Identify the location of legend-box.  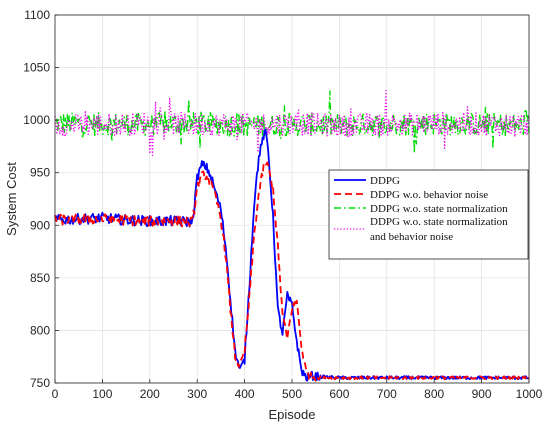
(428, 214).